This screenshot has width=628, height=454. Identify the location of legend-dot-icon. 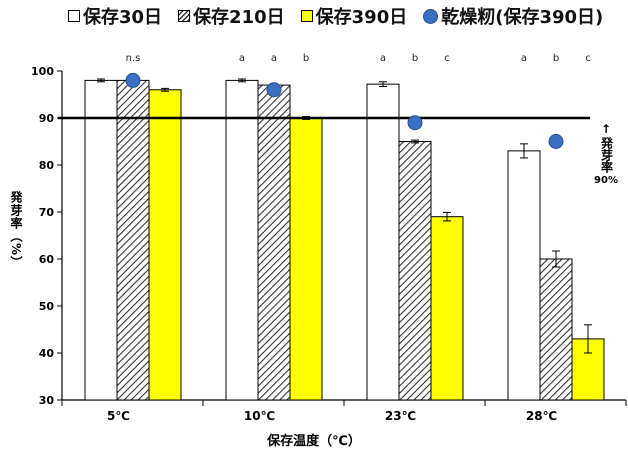
(431, 16).